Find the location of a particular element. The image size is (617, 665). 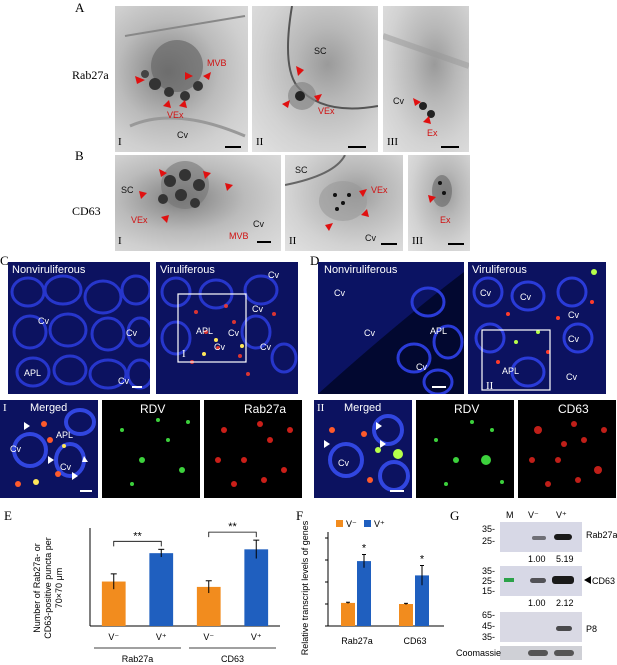

fluor-image-c-red: Rab27a is located at coordinates (253, 449).